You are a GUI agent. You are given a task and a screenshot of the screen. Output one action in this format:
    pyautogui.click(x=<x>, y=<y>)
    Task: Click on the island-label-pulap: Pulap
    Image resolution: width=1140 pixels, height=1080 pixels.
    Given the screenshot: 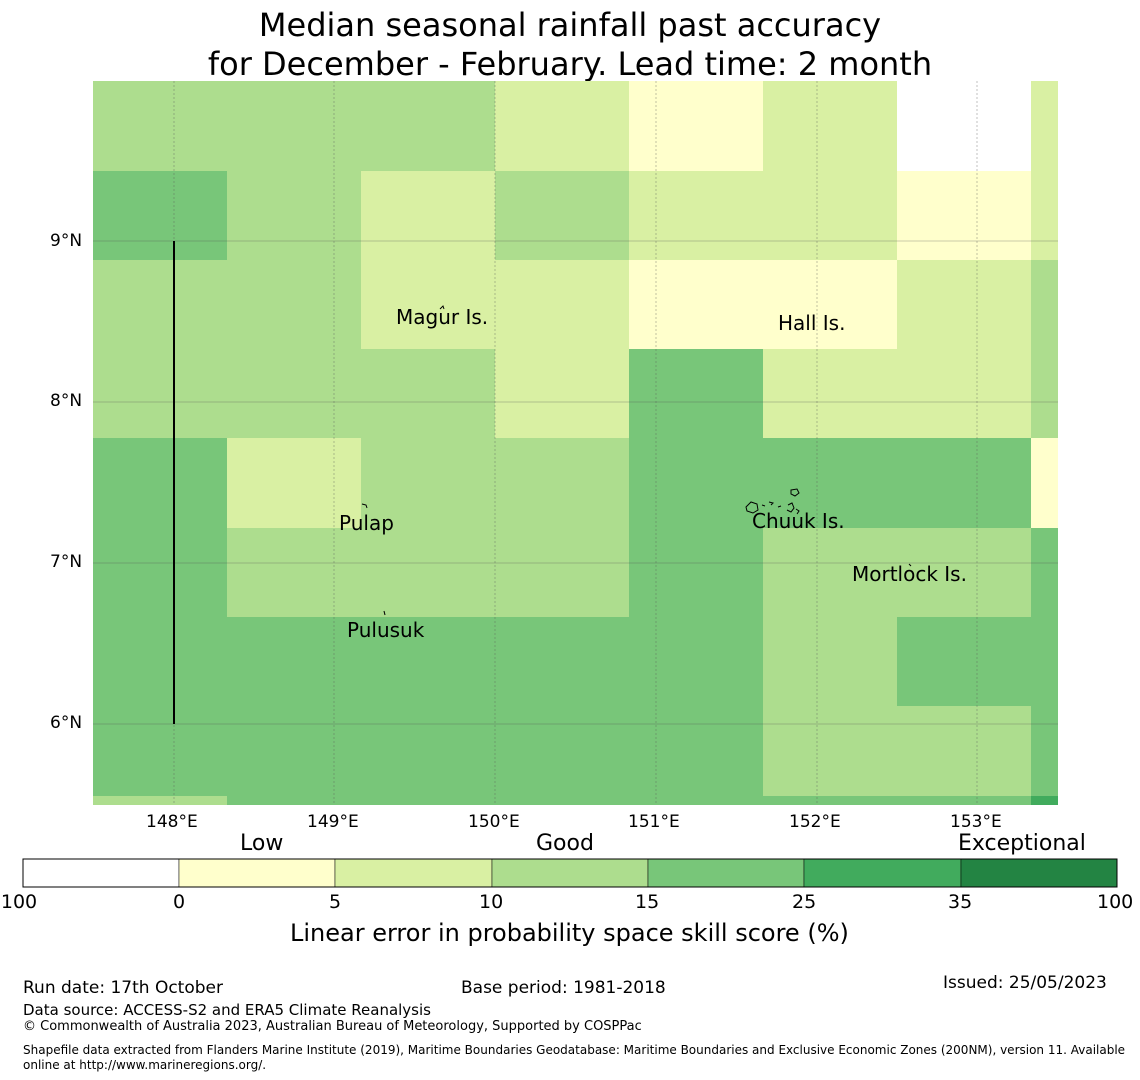 What is the action you would take?
    pyautogui.click(x=366, y=523)
    